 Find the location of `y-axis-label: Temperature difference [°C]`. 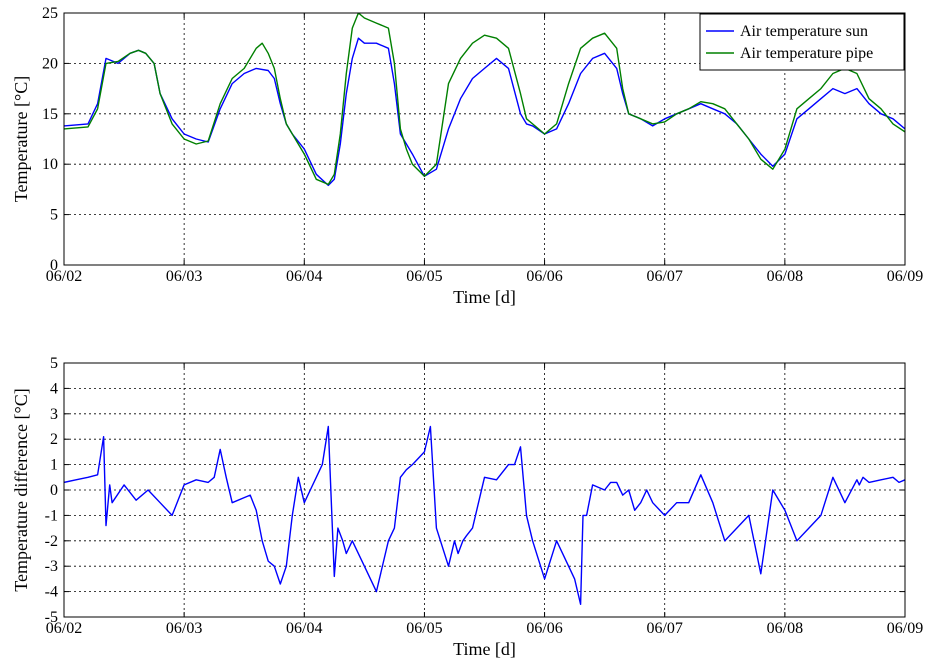

y-axis-label: Temperature difference [°C] is located at coordinates (21, 490).